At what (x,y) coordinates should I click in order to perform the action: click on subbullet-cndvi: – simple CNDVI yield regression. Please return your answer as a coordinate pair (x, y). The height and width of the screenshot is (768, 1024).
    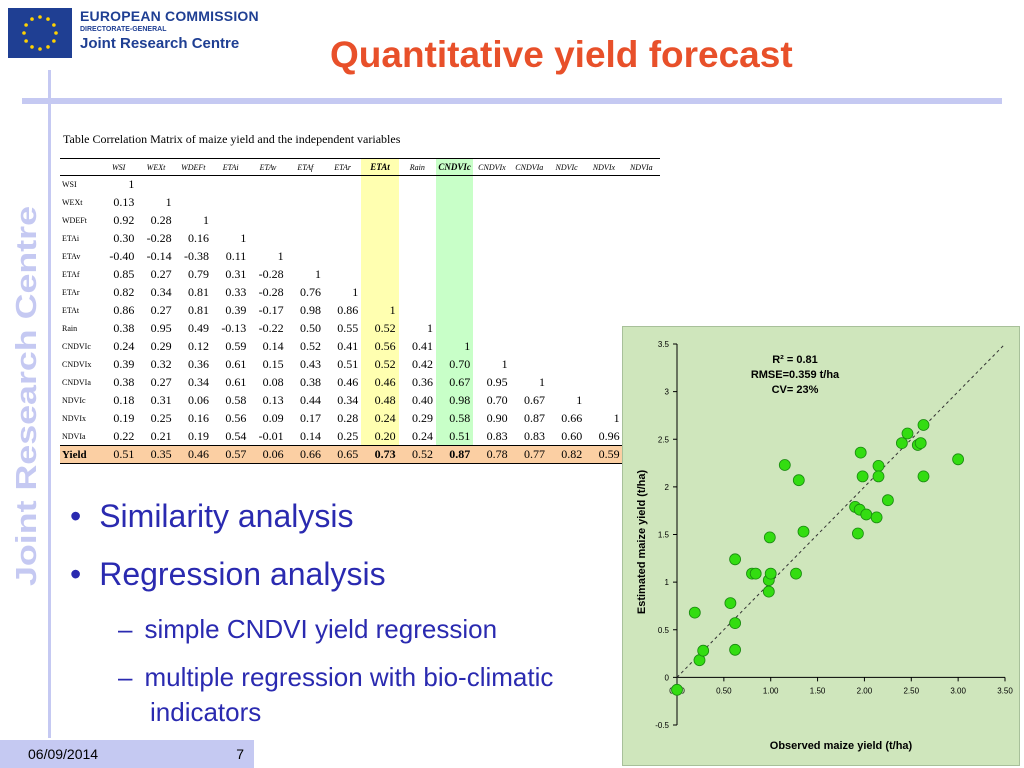
    Looking at the image, I should click on (335, 638).